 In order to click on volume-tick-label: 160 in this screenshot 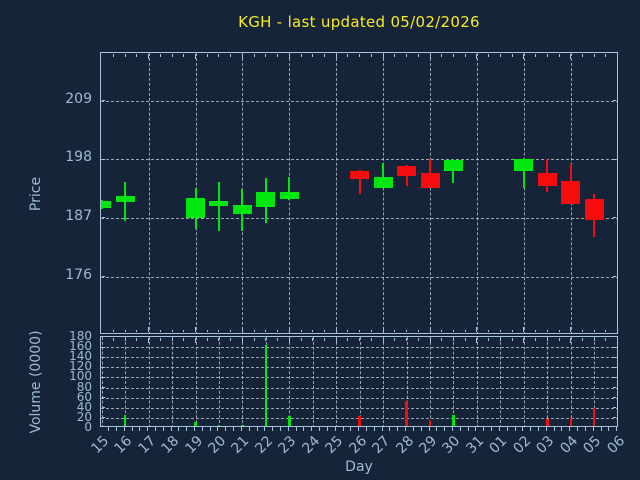, I will do `click(80, 346)`.